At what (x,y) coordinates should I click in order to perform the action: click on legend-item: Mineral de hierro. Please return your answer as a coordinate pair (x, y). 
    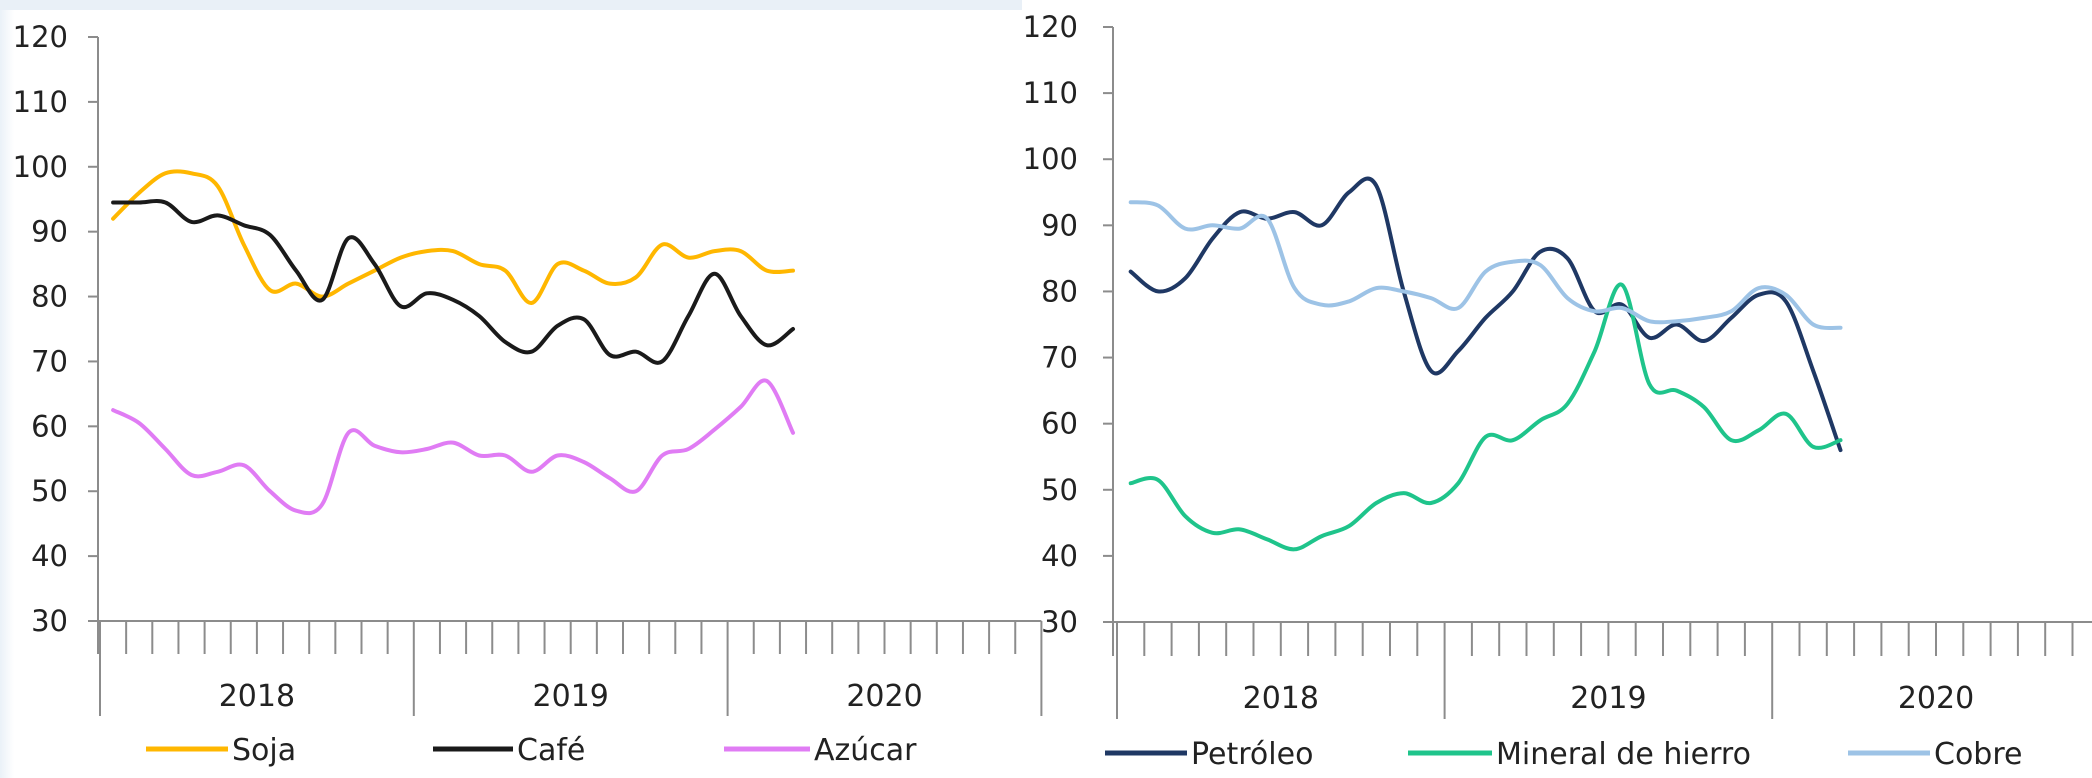
    Looking at the image, I should click on (1579, 754).